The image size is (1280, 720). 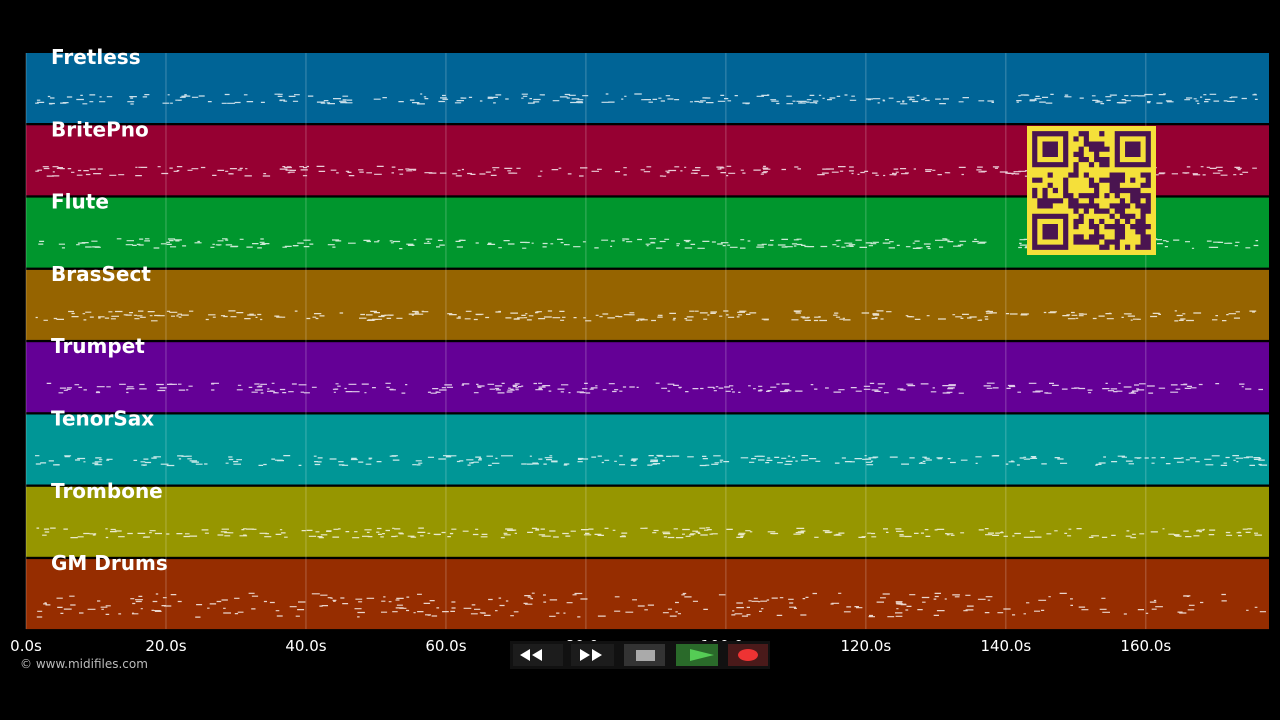 What do you see at coordinates (748, 655) in the screenshot?
I see `record-button` at bounding box center [748, 655].